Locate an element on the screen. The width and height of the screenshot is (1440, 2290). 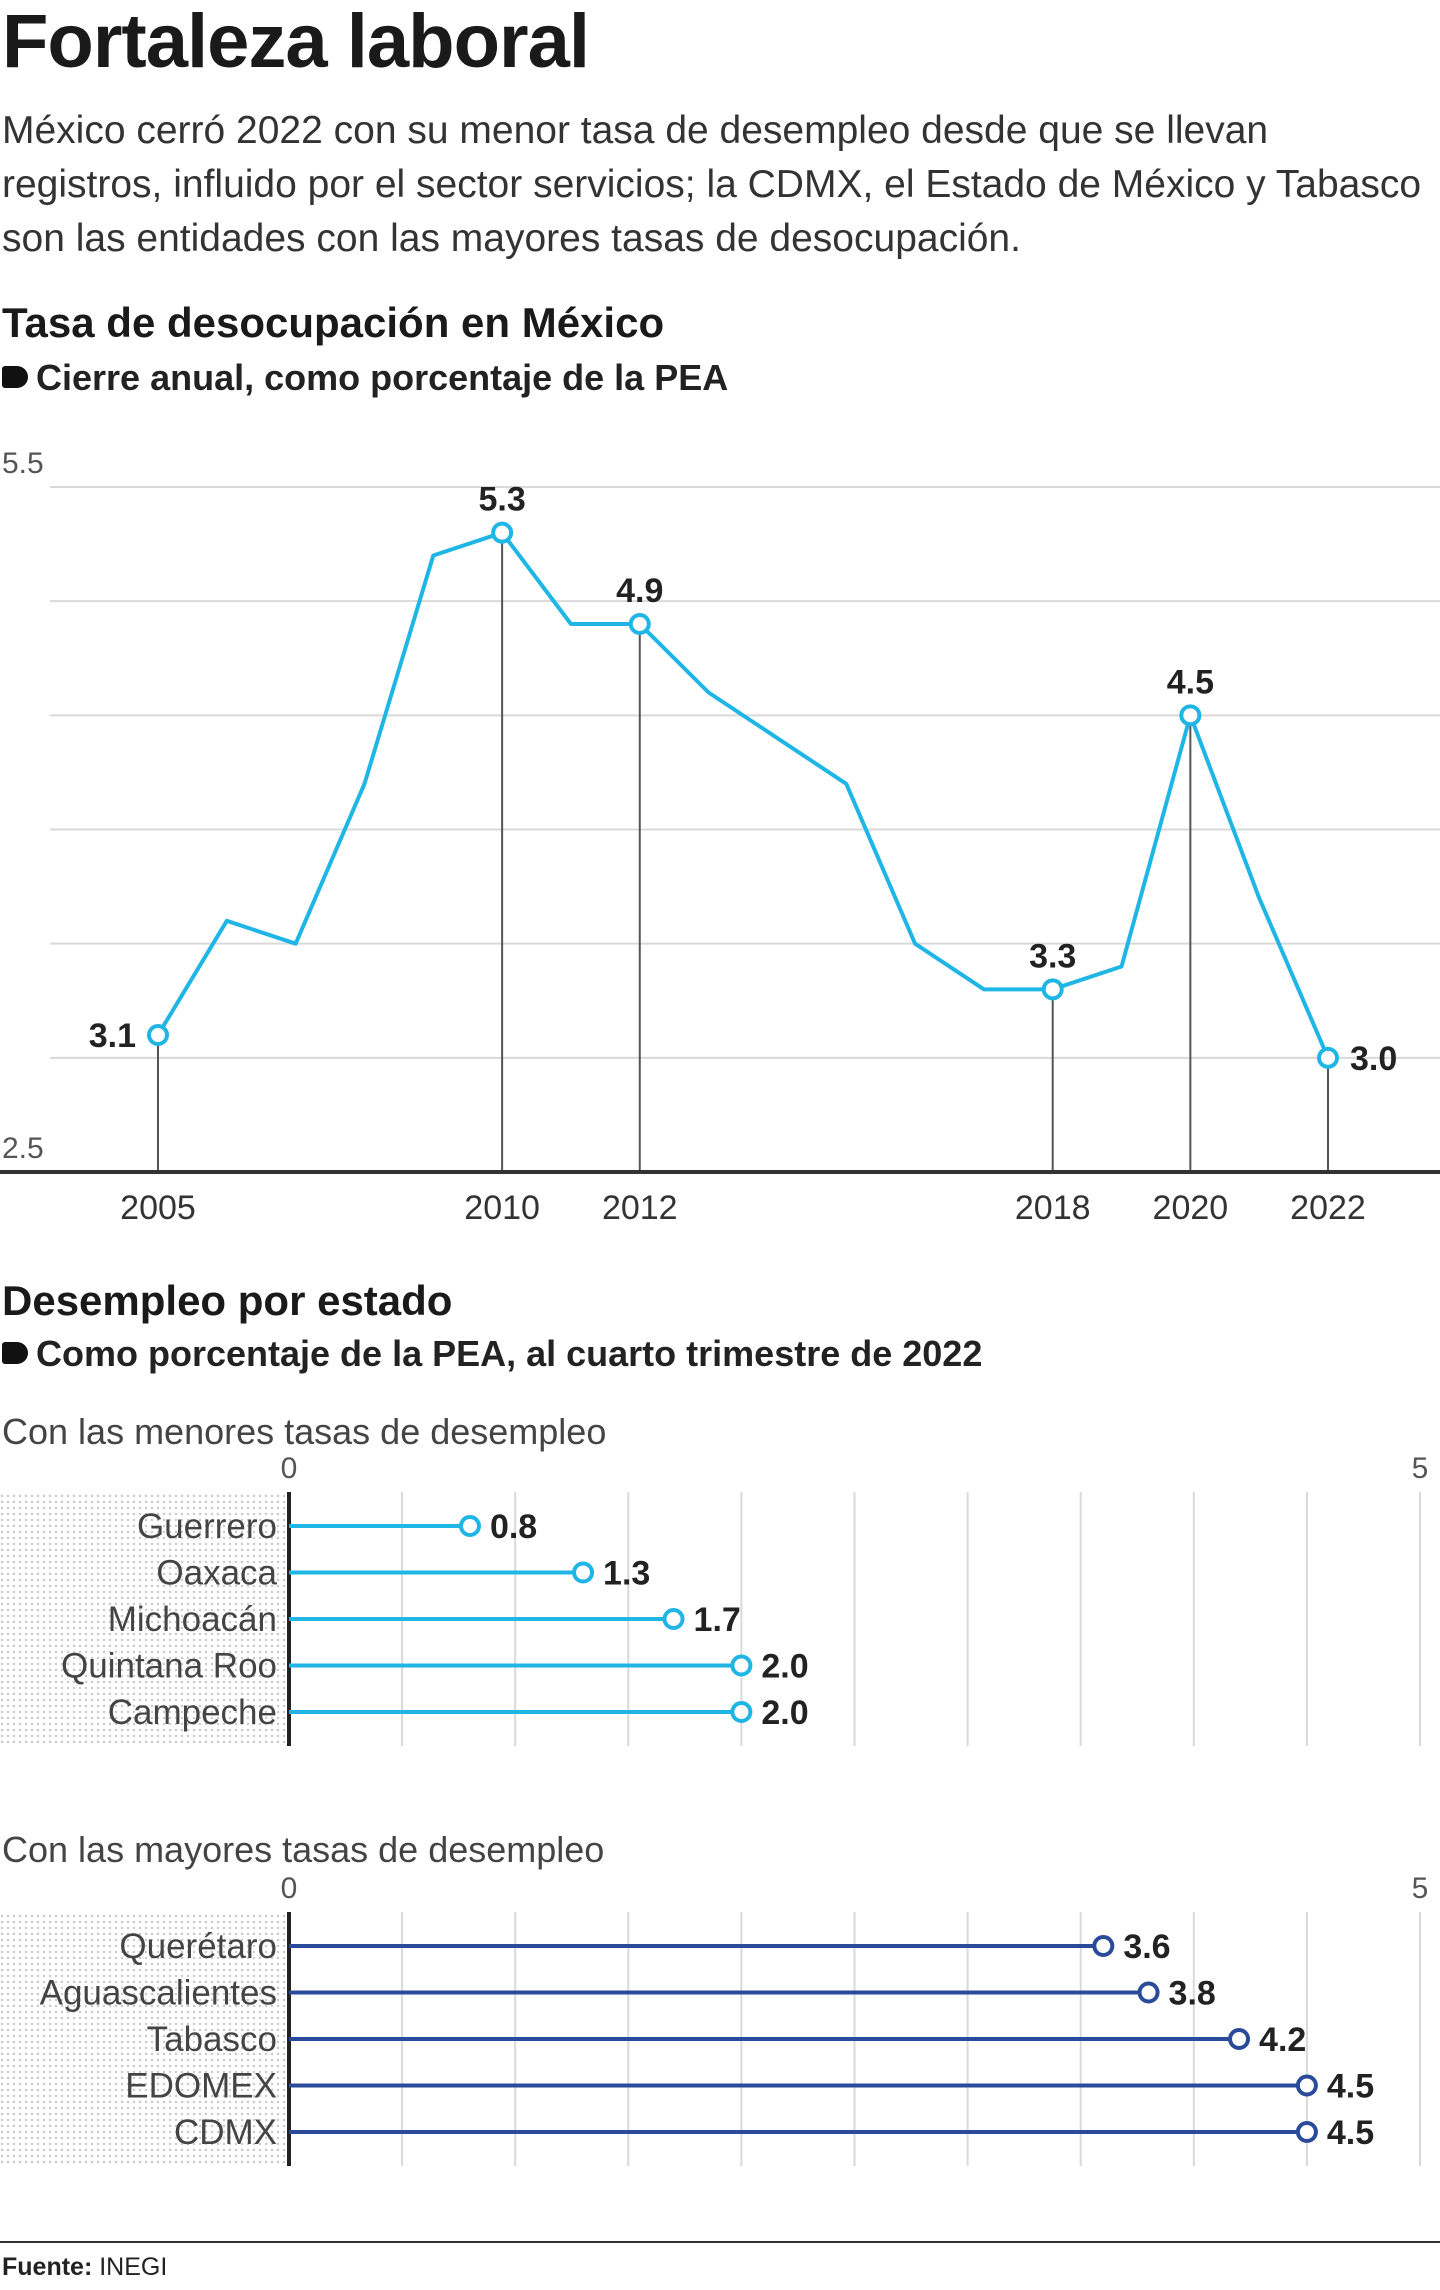
category-label: Michoacán is located at coordinates (192, 1619).